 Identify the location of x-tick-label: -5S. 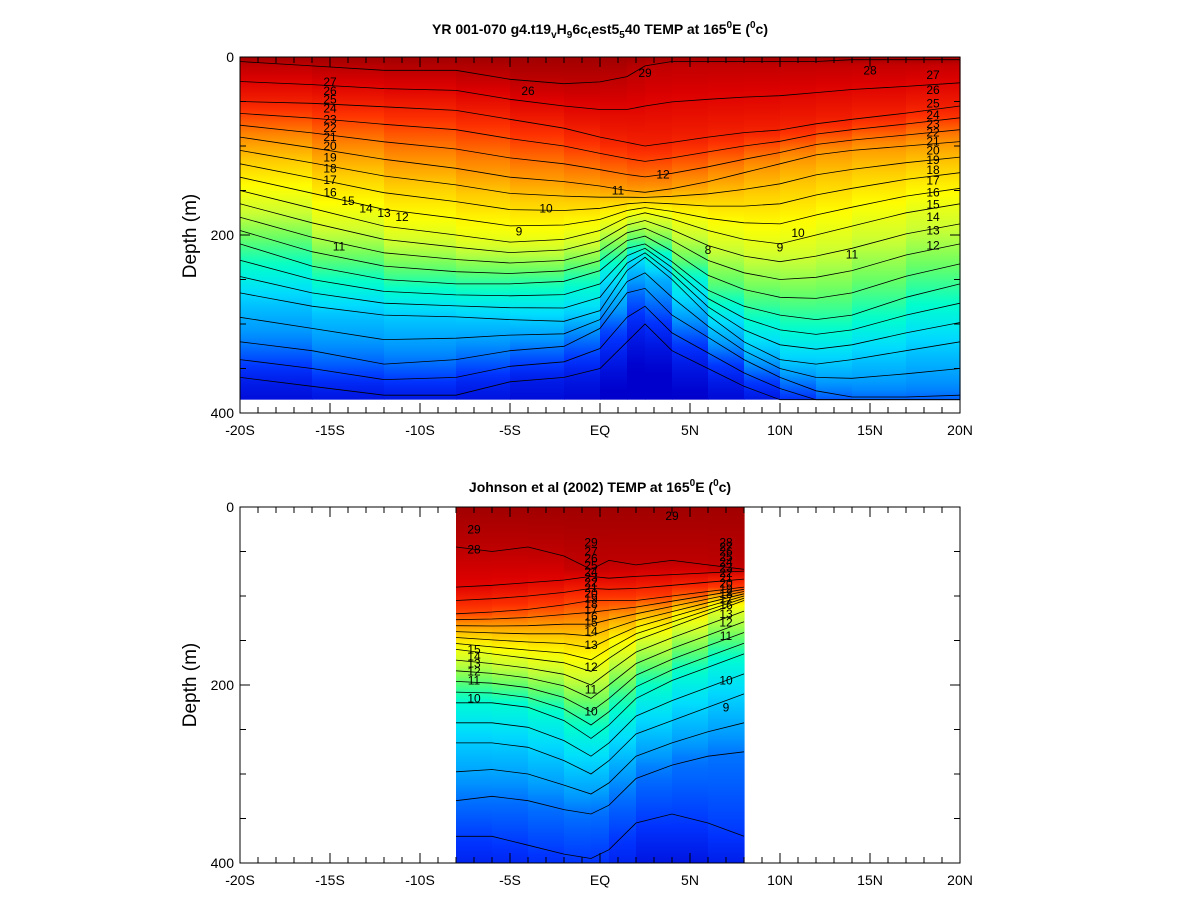
(510, 880).